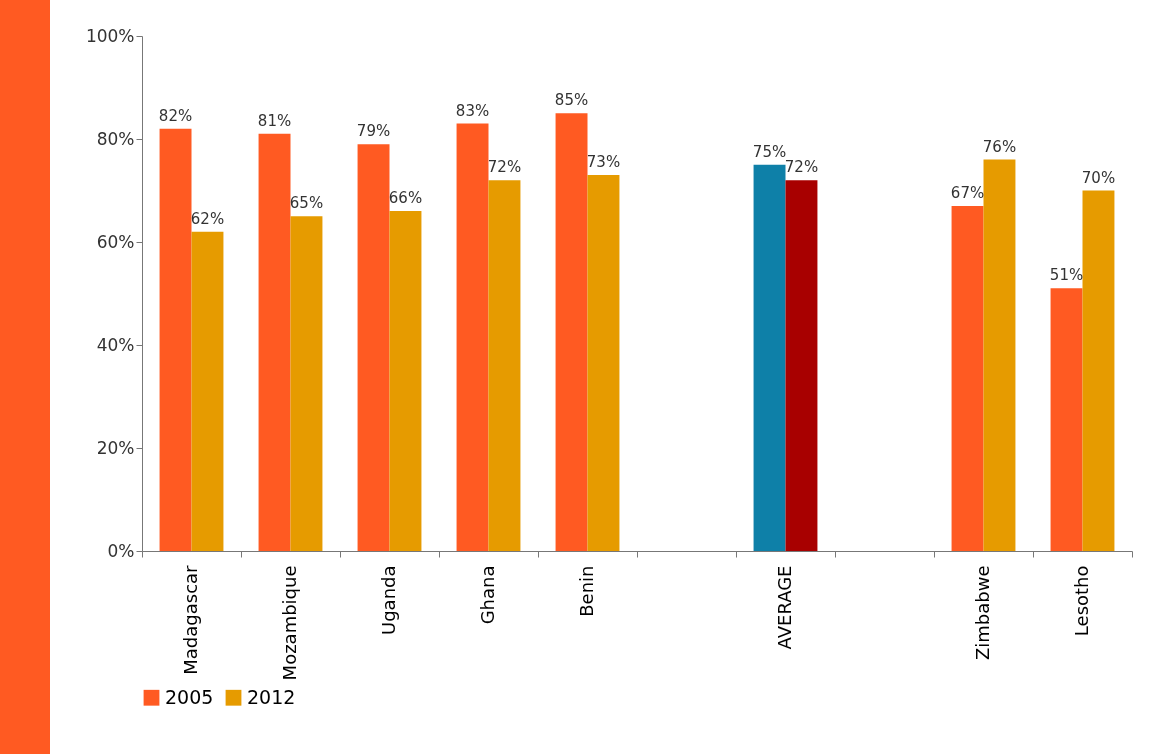 Image resolution: width=1155 pixels, height=754 pixels. Describe the element at coordinates (487, 595) in the screenshot. I see `x-tick-label: Ghana` at that location.